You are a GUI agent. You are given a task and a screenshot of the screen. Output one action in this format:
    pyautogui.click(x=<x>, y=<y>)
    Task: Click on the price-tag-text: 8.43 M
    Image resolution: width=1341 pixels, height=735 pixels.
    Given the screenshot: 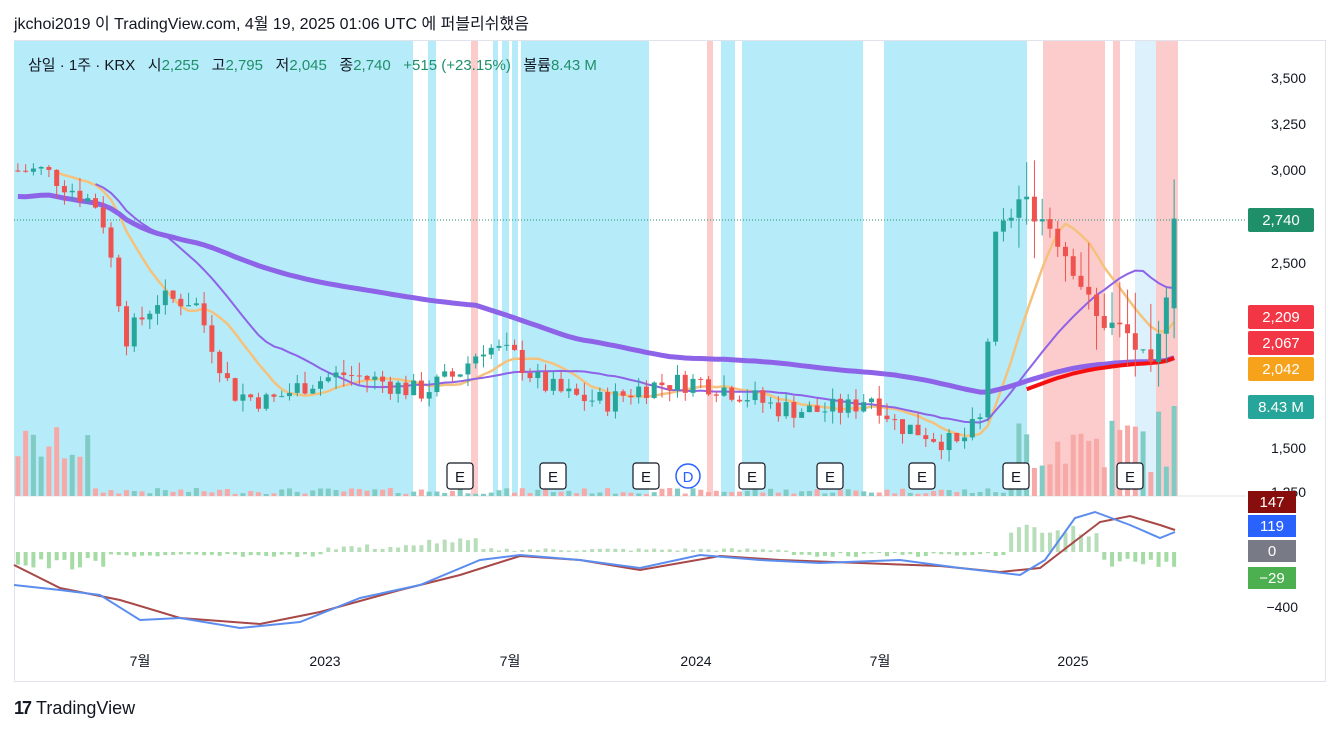 What is the action you would take?
    pyautogui.click(x=1281, y=407)
    